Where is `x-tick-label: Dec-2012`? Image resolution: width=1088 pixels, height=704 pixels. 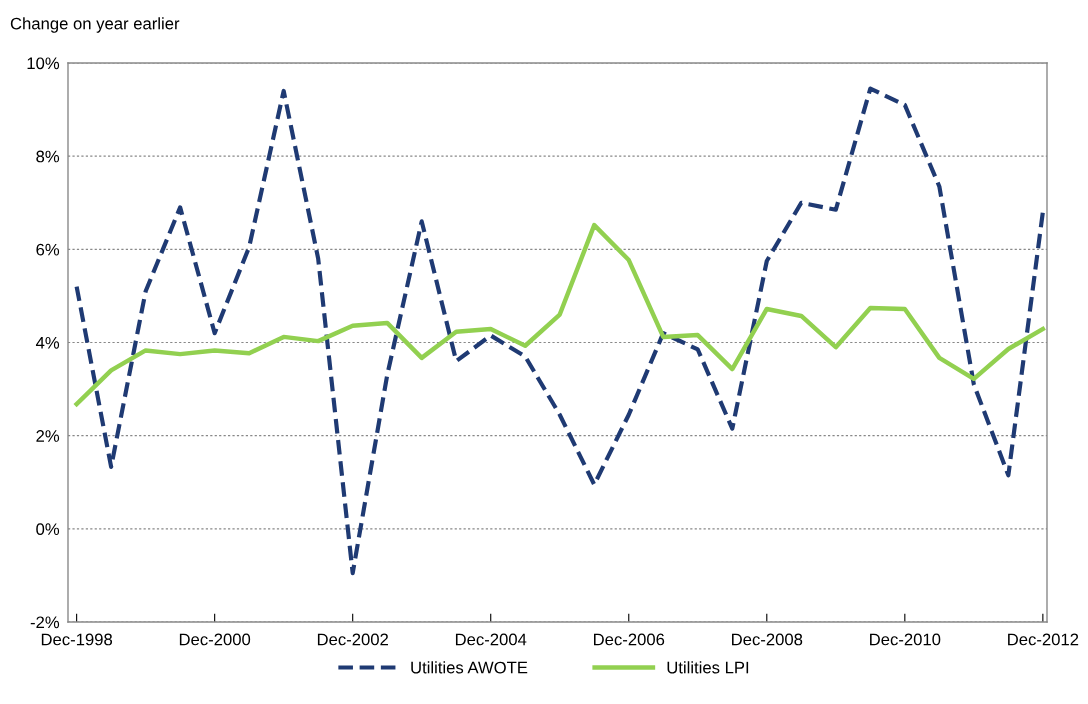 x-tick-label: Dec-2012 is located at coordinates (1043, 639).